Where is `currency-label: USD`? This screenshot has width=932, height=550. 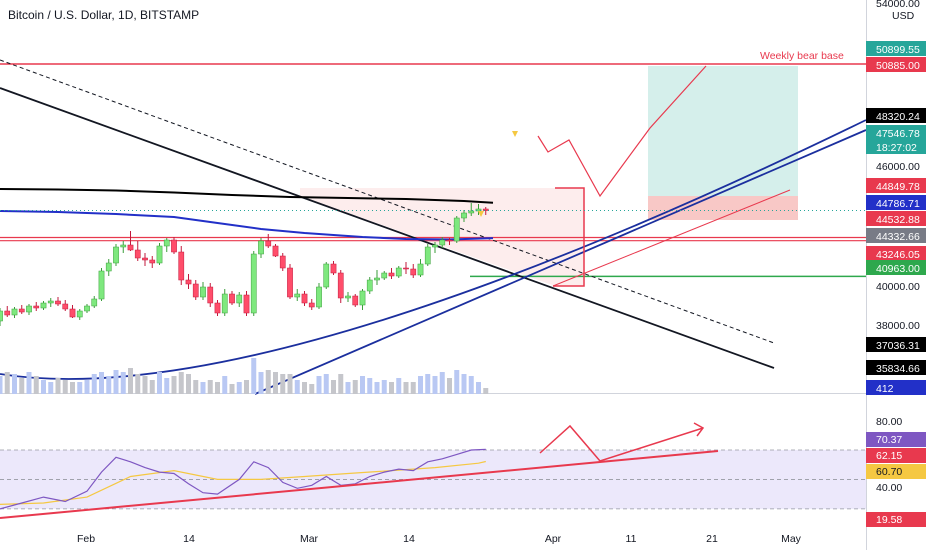 currency-label: USD is located at coordinates (903, 16).